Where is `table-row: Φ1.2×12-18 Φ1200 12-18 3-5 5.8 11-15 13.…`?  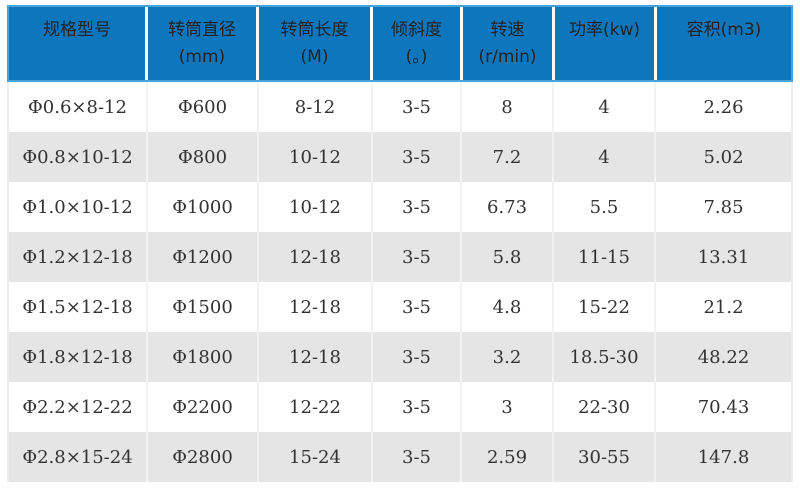
table-row: Φ1.2×12-18 Φ1200 12-18 3-5 5.8 11-15 13.… is located at coordinates (400, 257).